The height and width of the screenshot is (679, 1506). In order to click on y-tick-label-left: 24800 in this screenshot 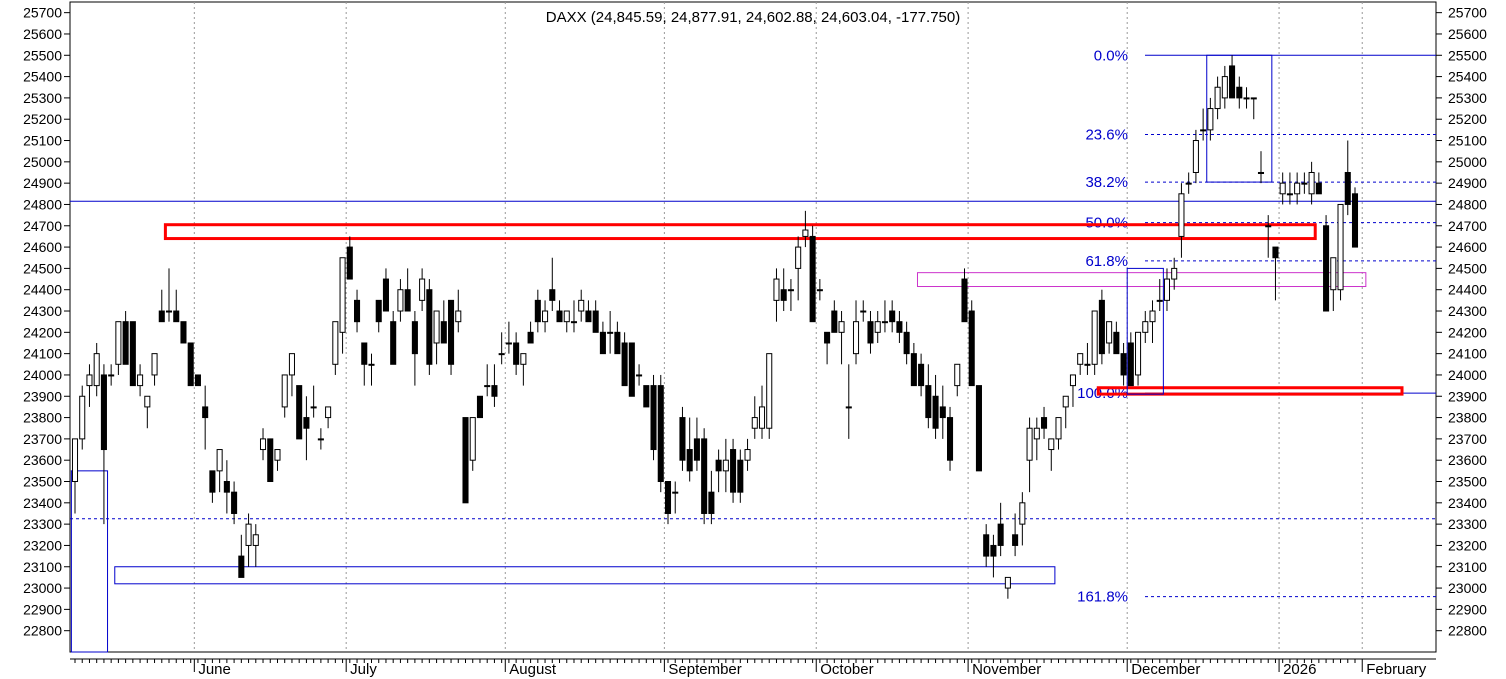, I will do `click(42, 204)`.